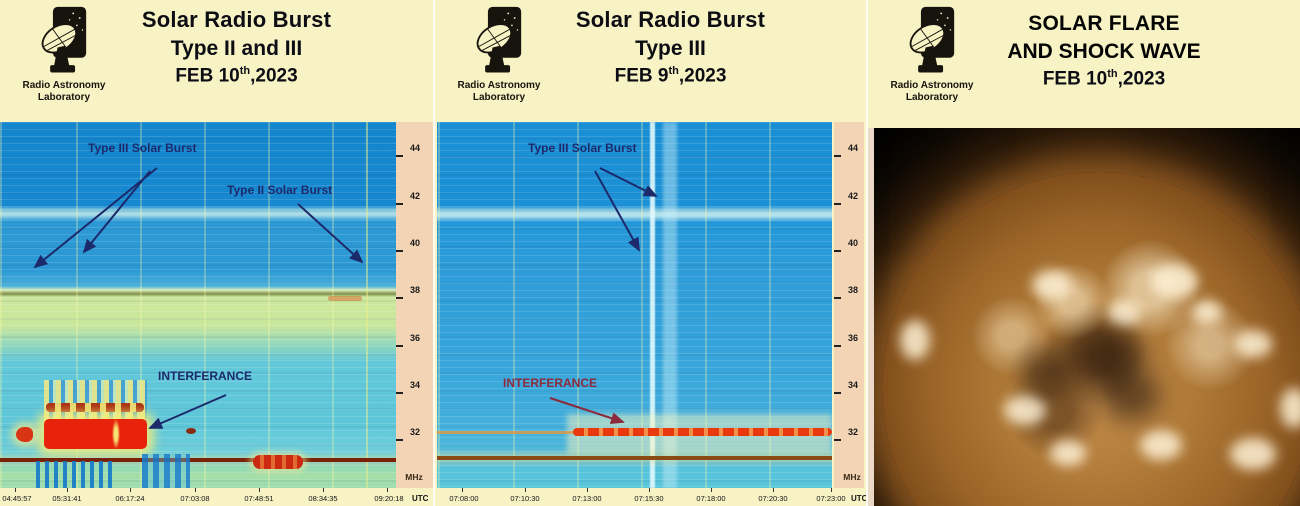 The image size is (1300, 506). Describe the element at coordinates (670, 19) in the screenshot. I see `panel2-title-line1: Solar Radio Burst` at that location.